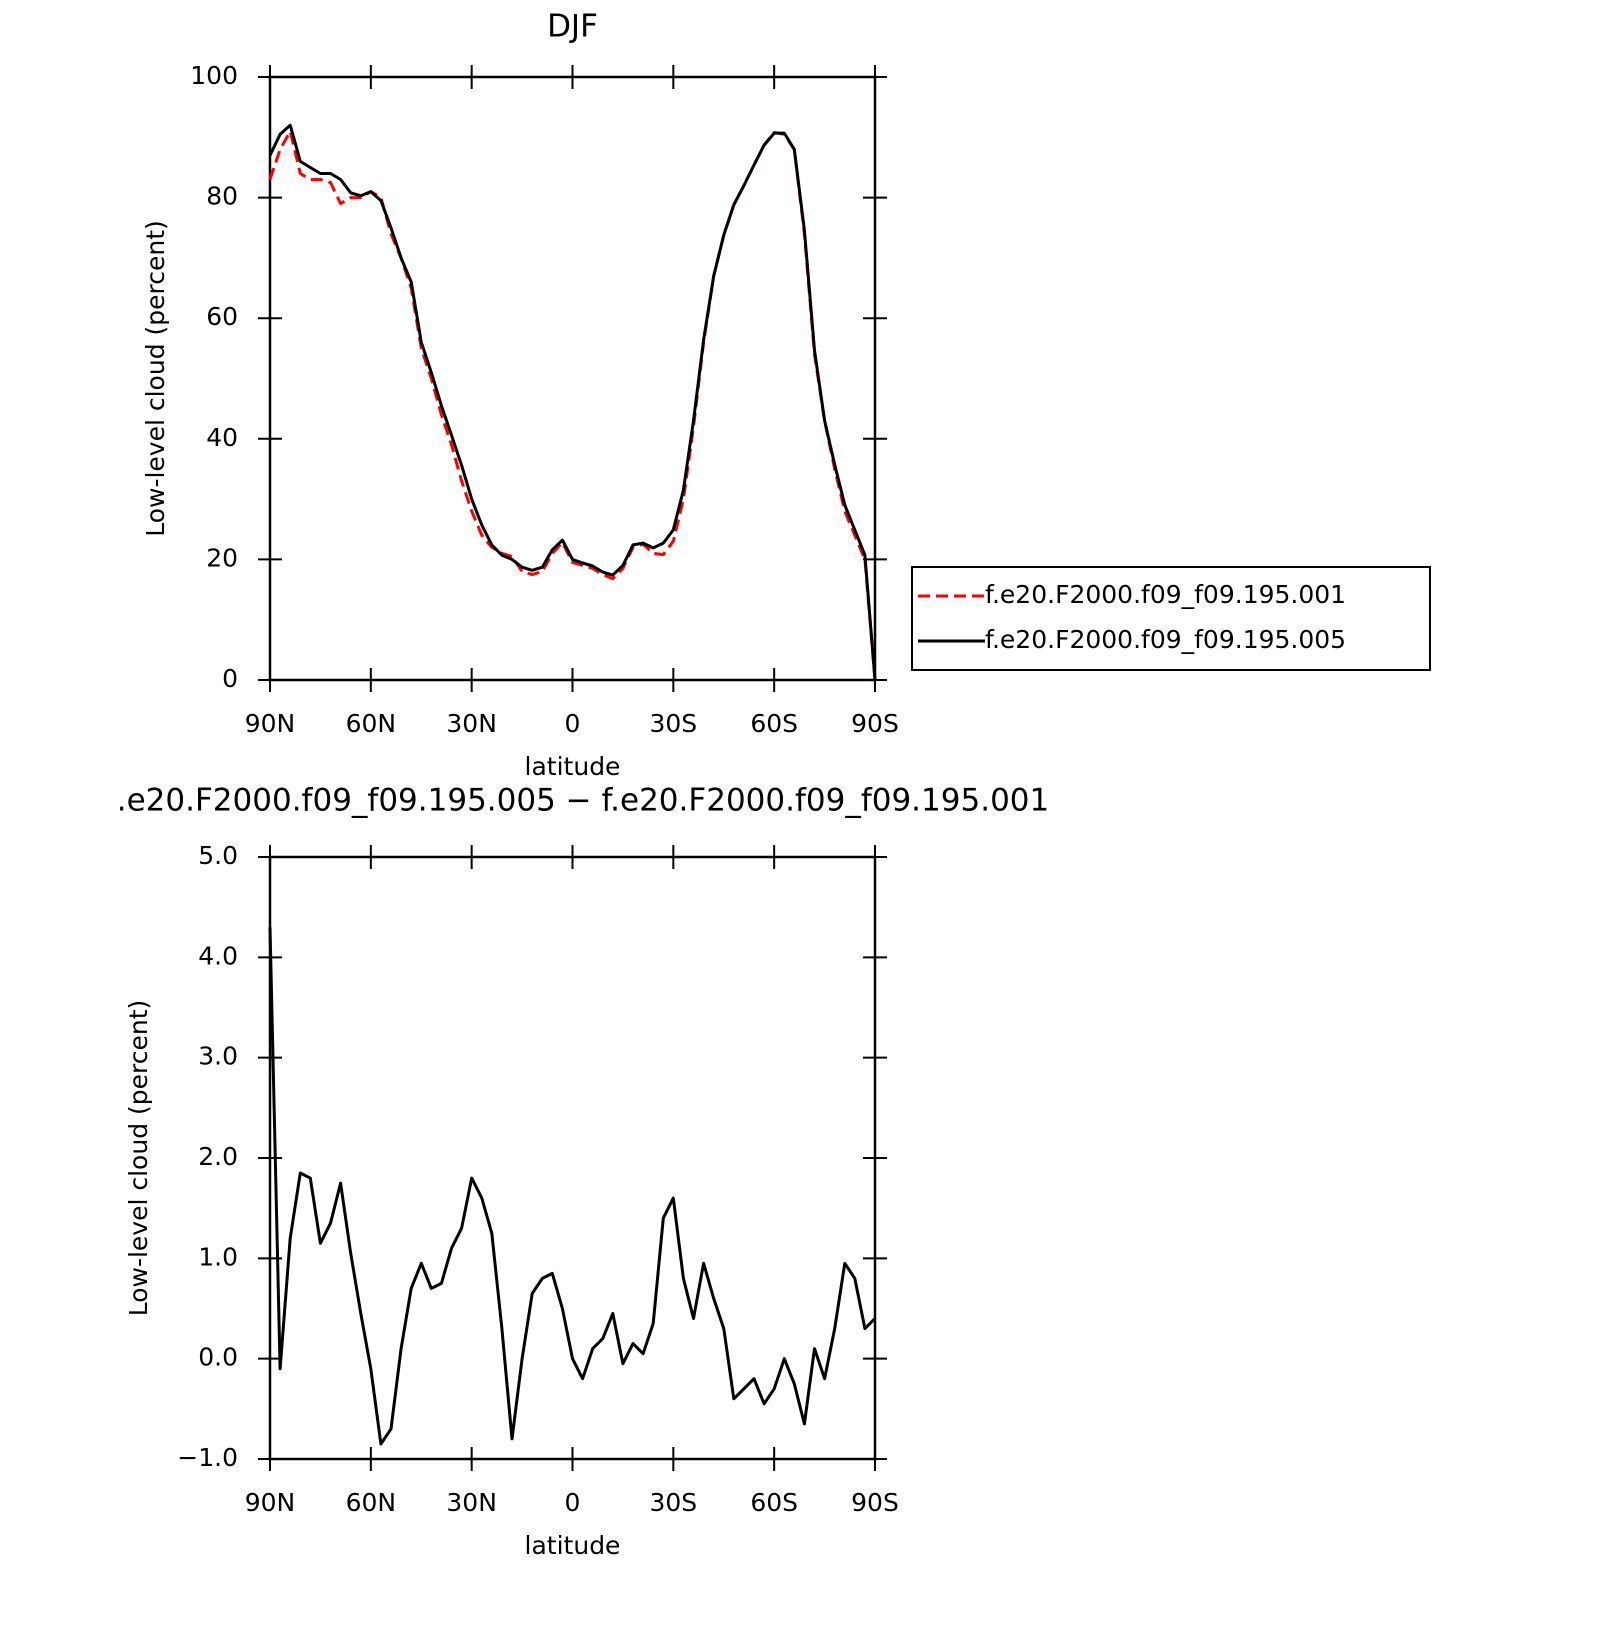 This screenshot has width=1597, height=1635. Describe the element at coordinates (230, 678) in the screenshot. I see `y-tick-label: 0` at that location.